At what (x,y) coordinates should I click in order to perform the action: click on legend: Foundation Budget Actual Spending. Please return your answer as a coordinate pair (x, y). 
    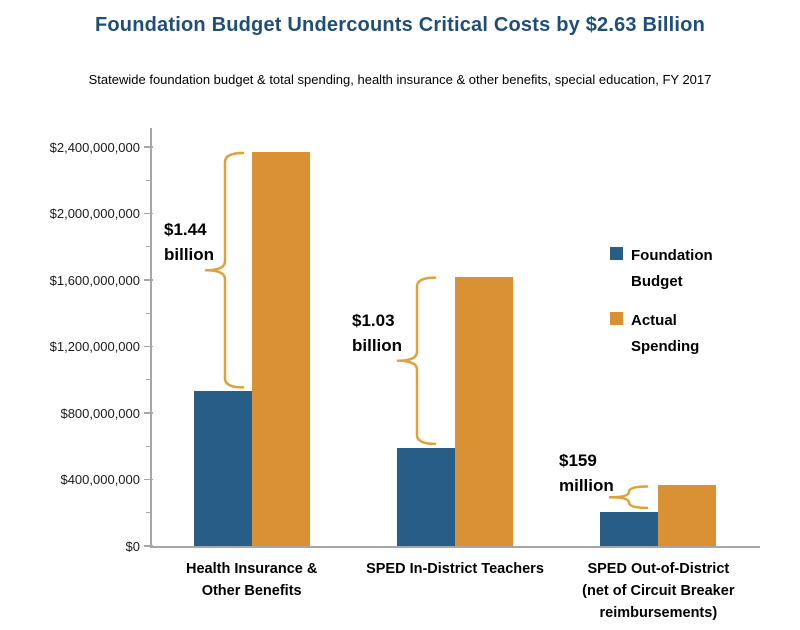
    Looking at the image, I should click on (670, 301).